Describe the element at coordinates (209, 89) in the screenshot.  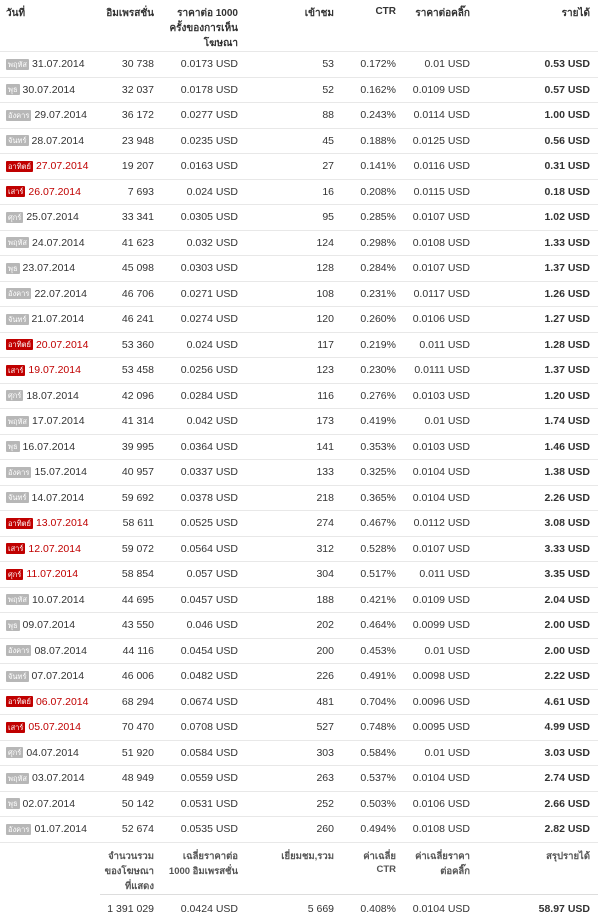
I see `cell-cpm: 0.0178 USD` at that location.